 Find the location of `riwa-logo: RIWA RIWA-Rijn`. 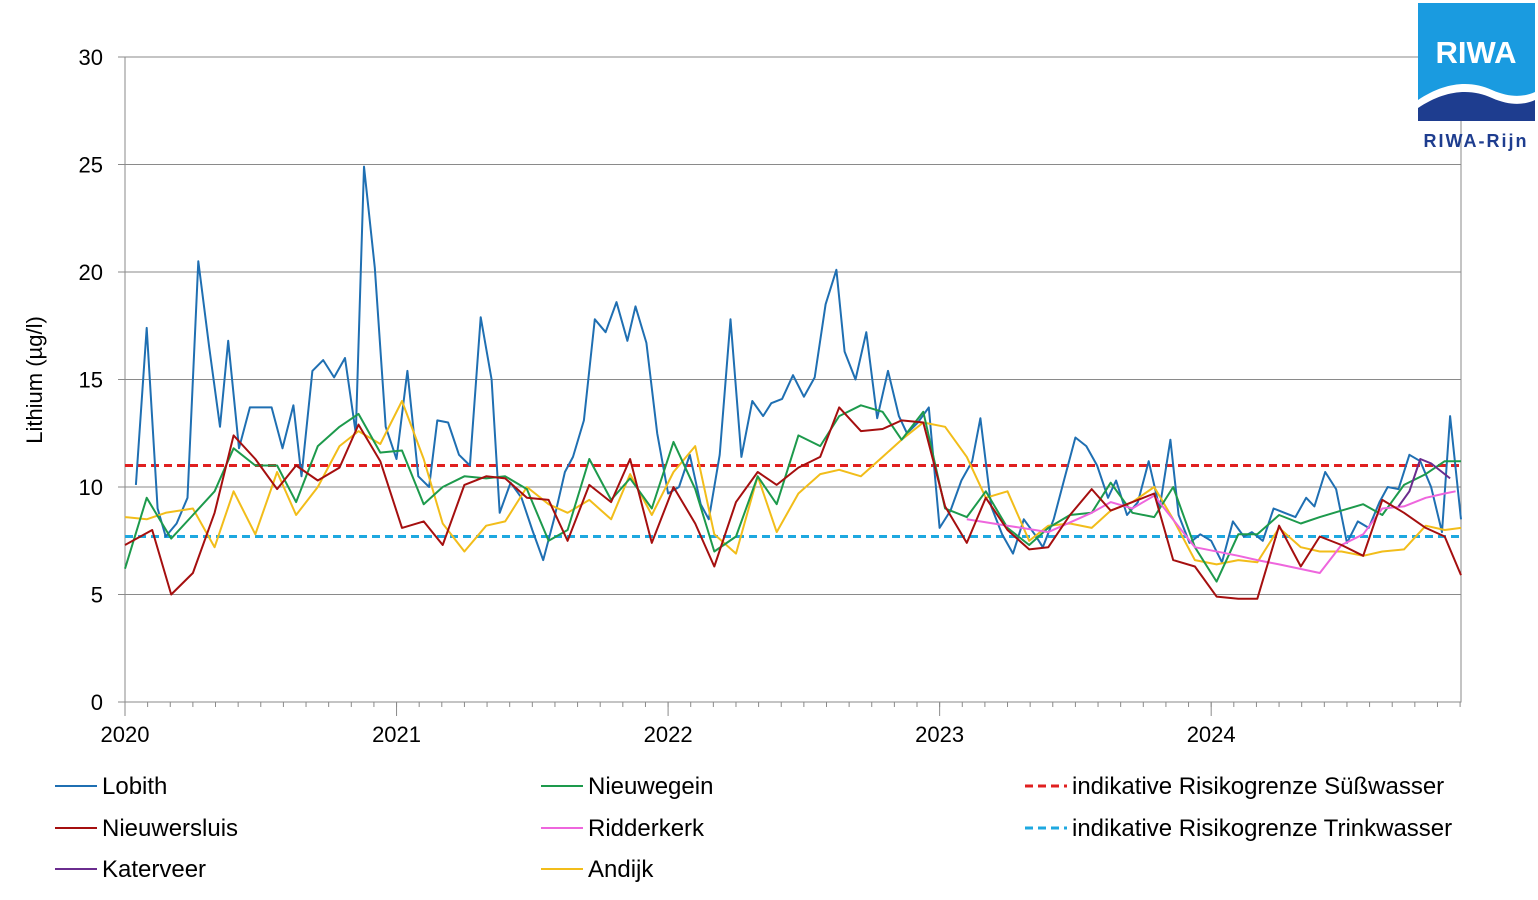

riwa-logo: RIWA RIWA-Rijn is located at coordinates (1476, 77).